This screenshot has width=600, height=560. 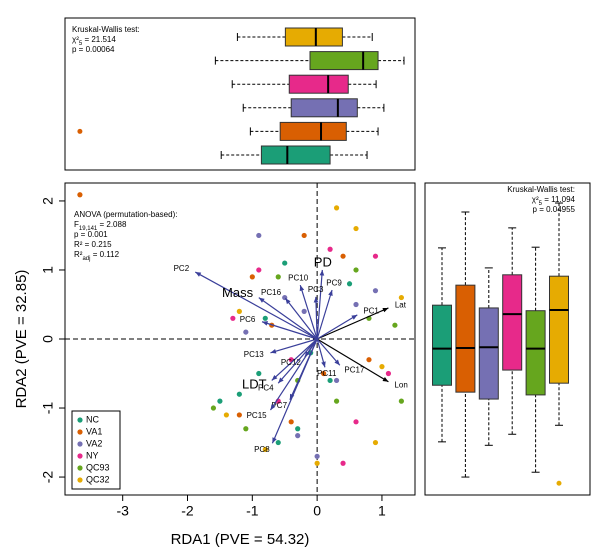 I want to click on annotation-text: = 0.112, so click(x=104, y=254).